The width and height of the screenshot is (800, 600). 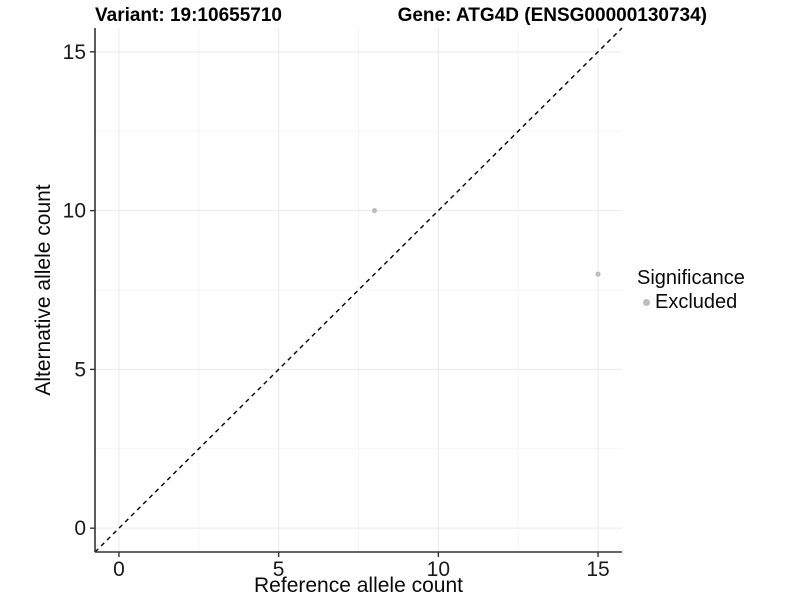 I want to click on data-points, so click(x=486, y=242).